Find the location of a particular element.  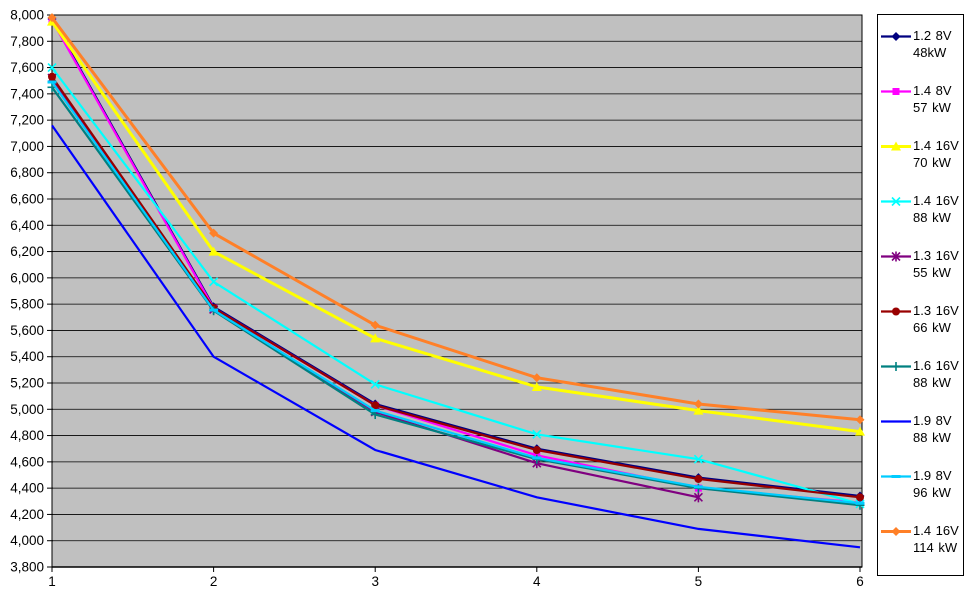

legend-item: 1.3 16V 55 kW is located at coordinates (920, 274).